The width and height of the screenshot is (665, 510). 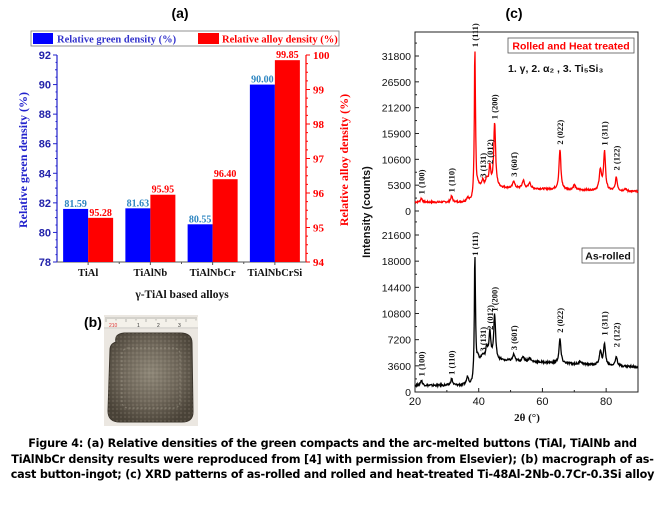 I want to click on y-tick-label: 82, so click(x=45, y=204).